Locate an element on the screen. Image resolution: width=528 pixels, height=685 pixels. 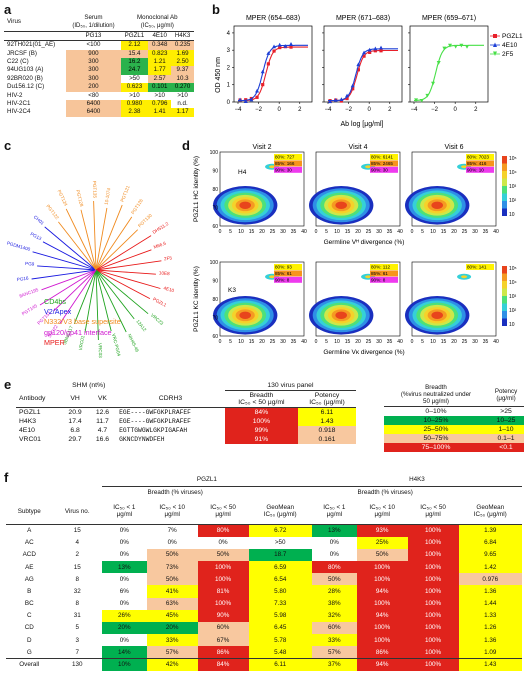
b-xtick: 0 is located at coordinates (370, 110).